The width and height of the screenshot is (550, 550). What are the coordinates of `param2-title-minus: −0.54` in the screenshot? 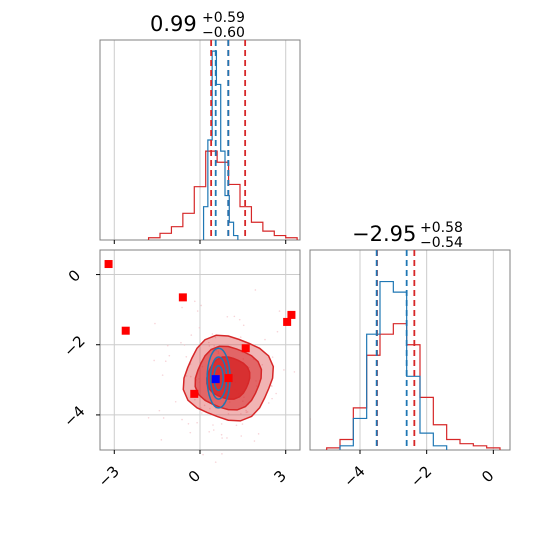 It's located at (441, 243).